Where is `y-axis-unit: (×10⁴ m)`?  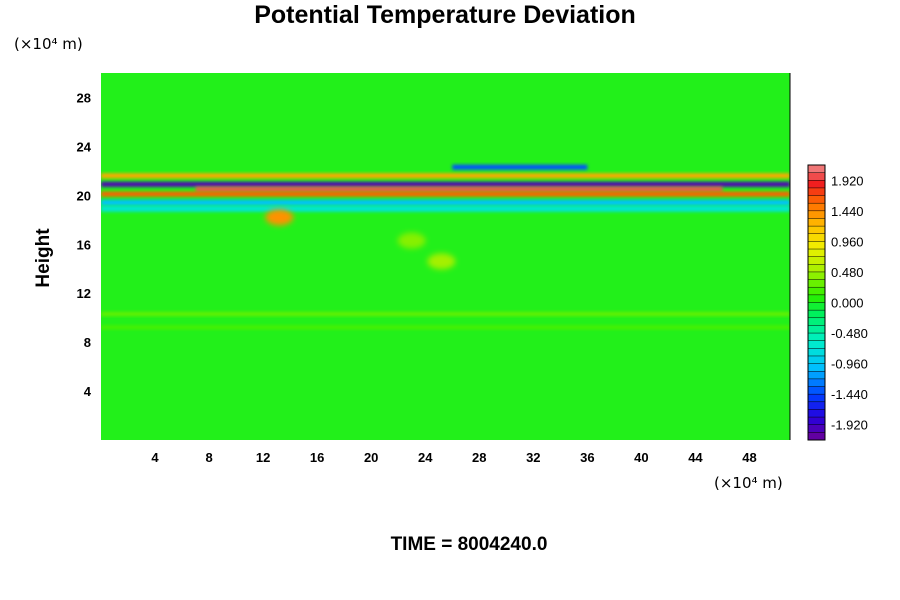 y-axis-unit: (×10⁴ m) is located at coordinates (48, 44).